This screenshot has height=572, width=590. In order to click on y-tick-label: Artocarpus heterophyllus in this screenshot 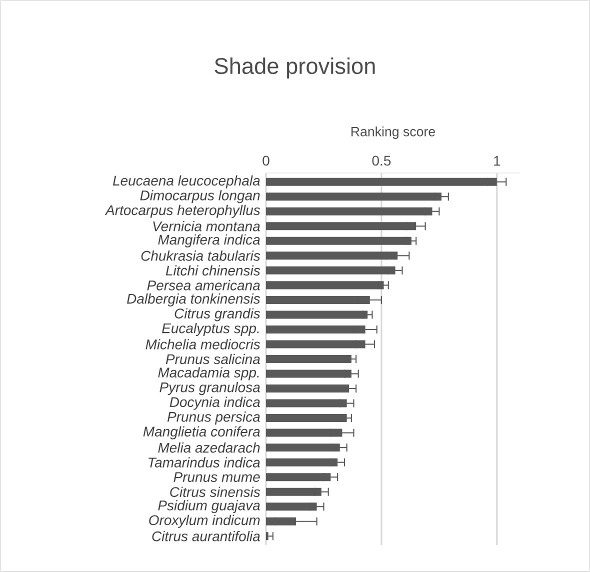, I will do `click(182, 211)`.